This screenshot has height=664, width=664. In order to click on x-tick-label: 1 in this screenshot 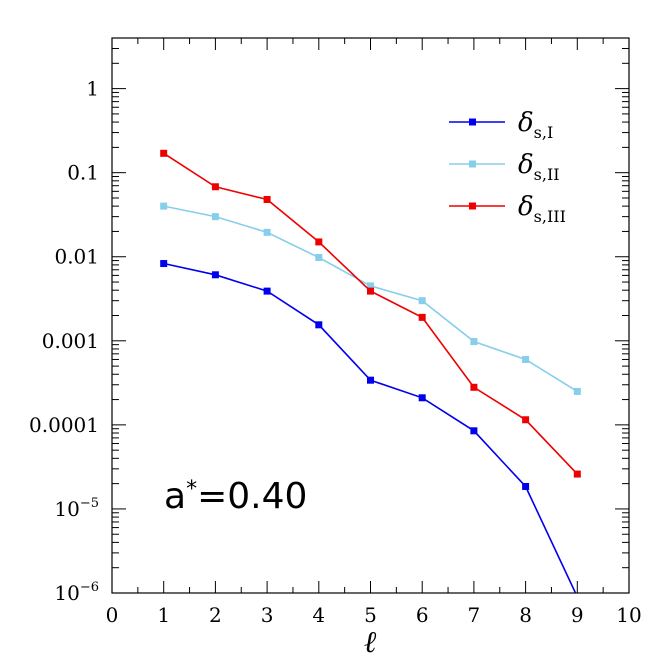, I will do `click(163, 615)`.